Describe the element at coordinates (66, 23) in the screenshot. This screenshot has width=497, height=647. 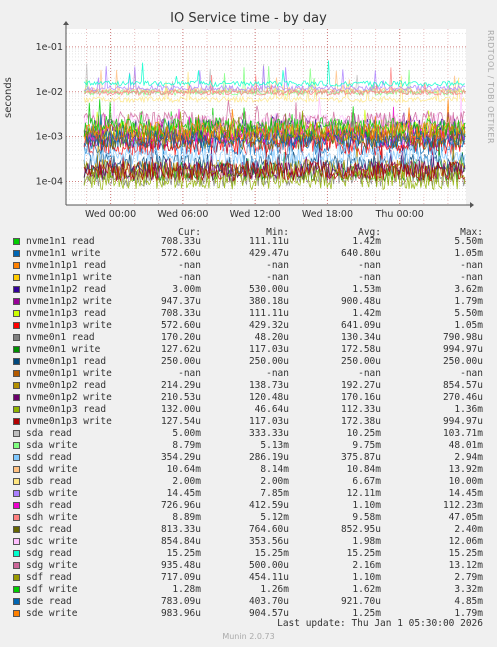
I see `y-axis-arrow` at that location.